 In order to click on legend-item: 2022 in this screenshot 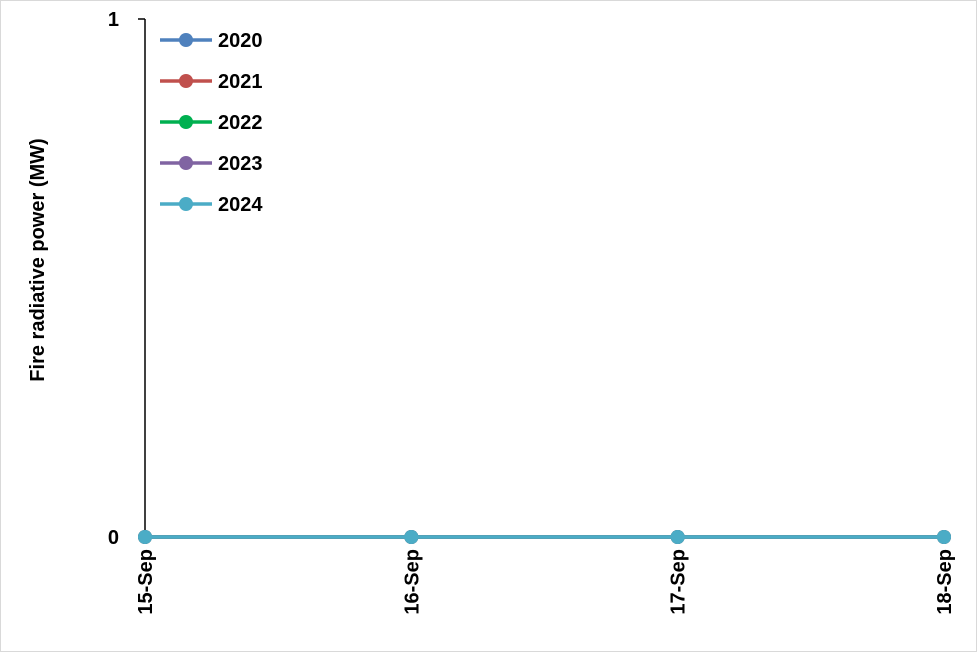, I will do `click(211, 123)`.